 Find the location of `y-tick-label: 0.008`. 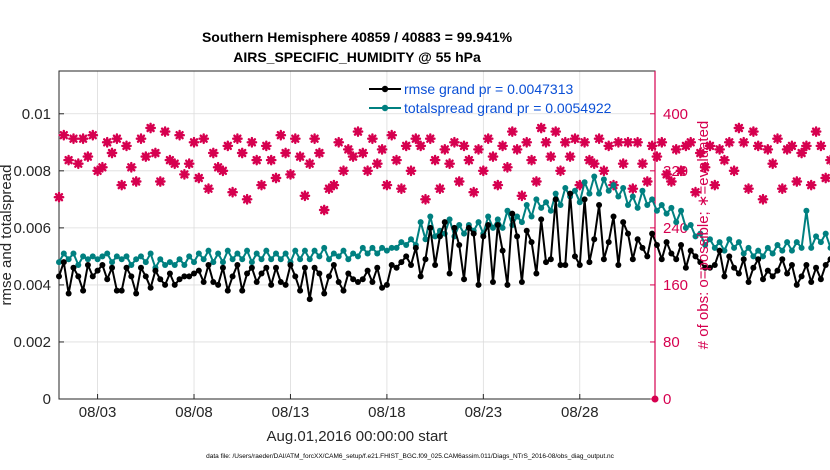

y-tick-label: 0.008 is located at coordinates (32, 171).